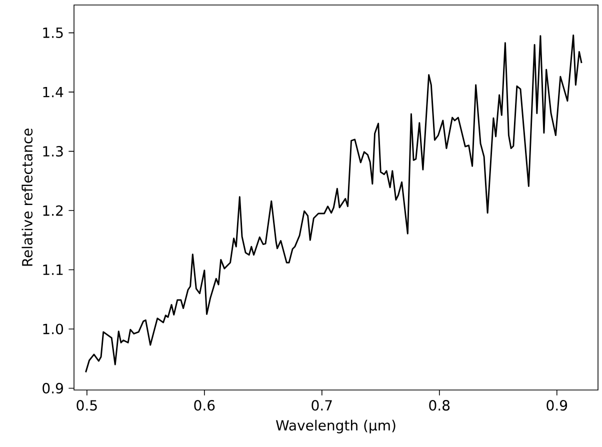 Image resolution: width=602 pixels, height=447 pixels. I want to click on x-tick-label: 0.6, so click(204, 405).